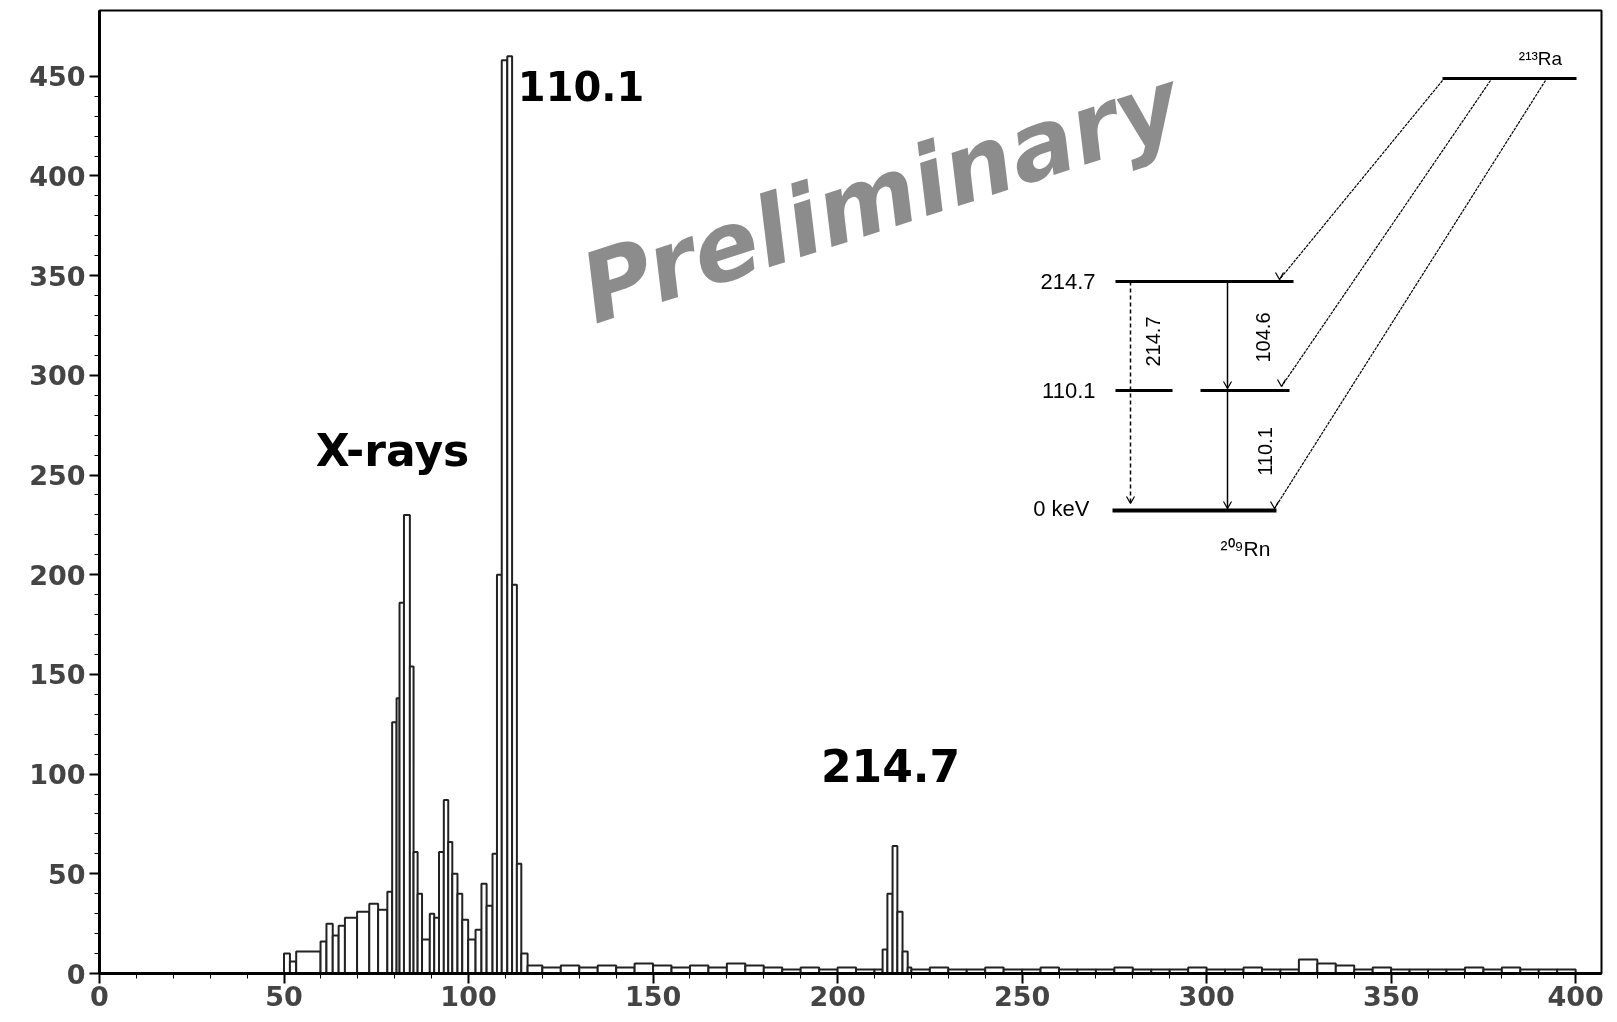  What do you see at coordinates (57, 775) in the screenshot?
I see `y-tick-label: 100` at bounding box center [57, 775].